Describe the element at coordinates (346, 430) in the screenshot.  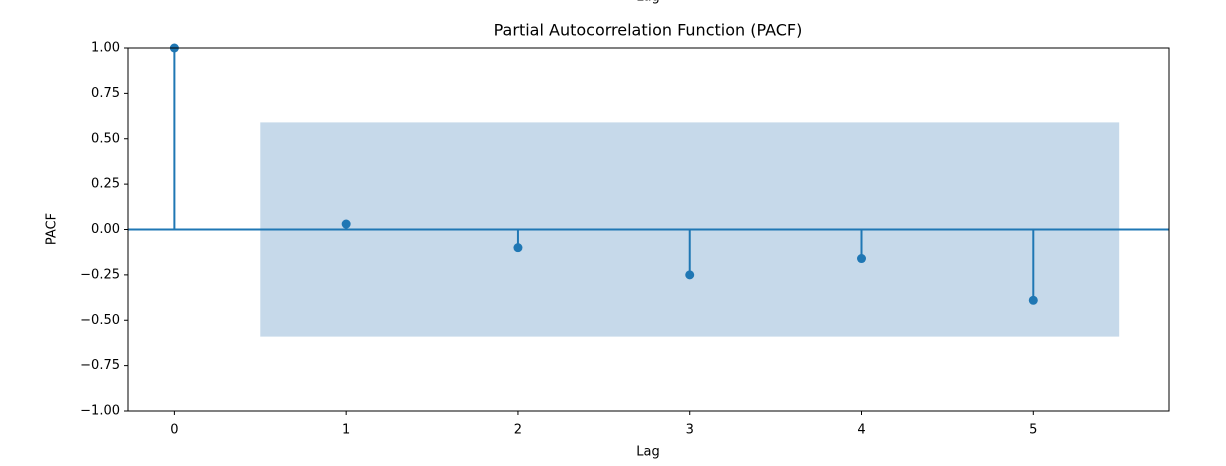
I see `x-tick-label: 1` at that location.